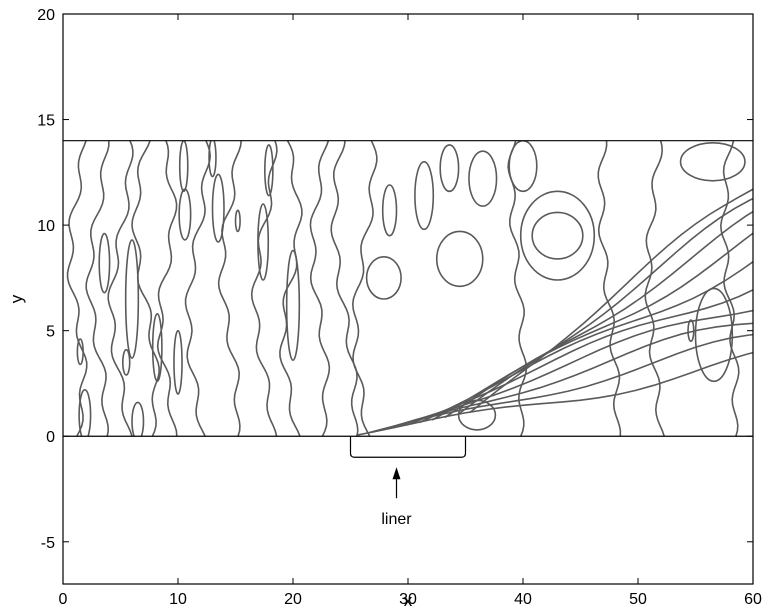 This screenshot has width=766, height=610. What do you see at coordinates (178, 599) in the screenshot?
I see `x-tick-label: 10` at bounding box center [178, 599].